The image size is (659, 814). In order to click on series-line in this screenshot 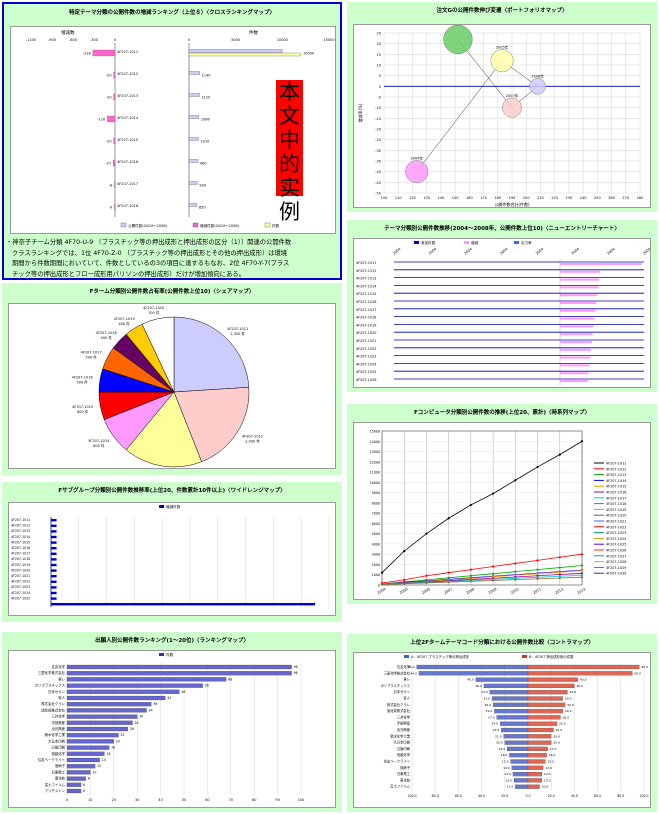, I will do `click(482, 575)`.